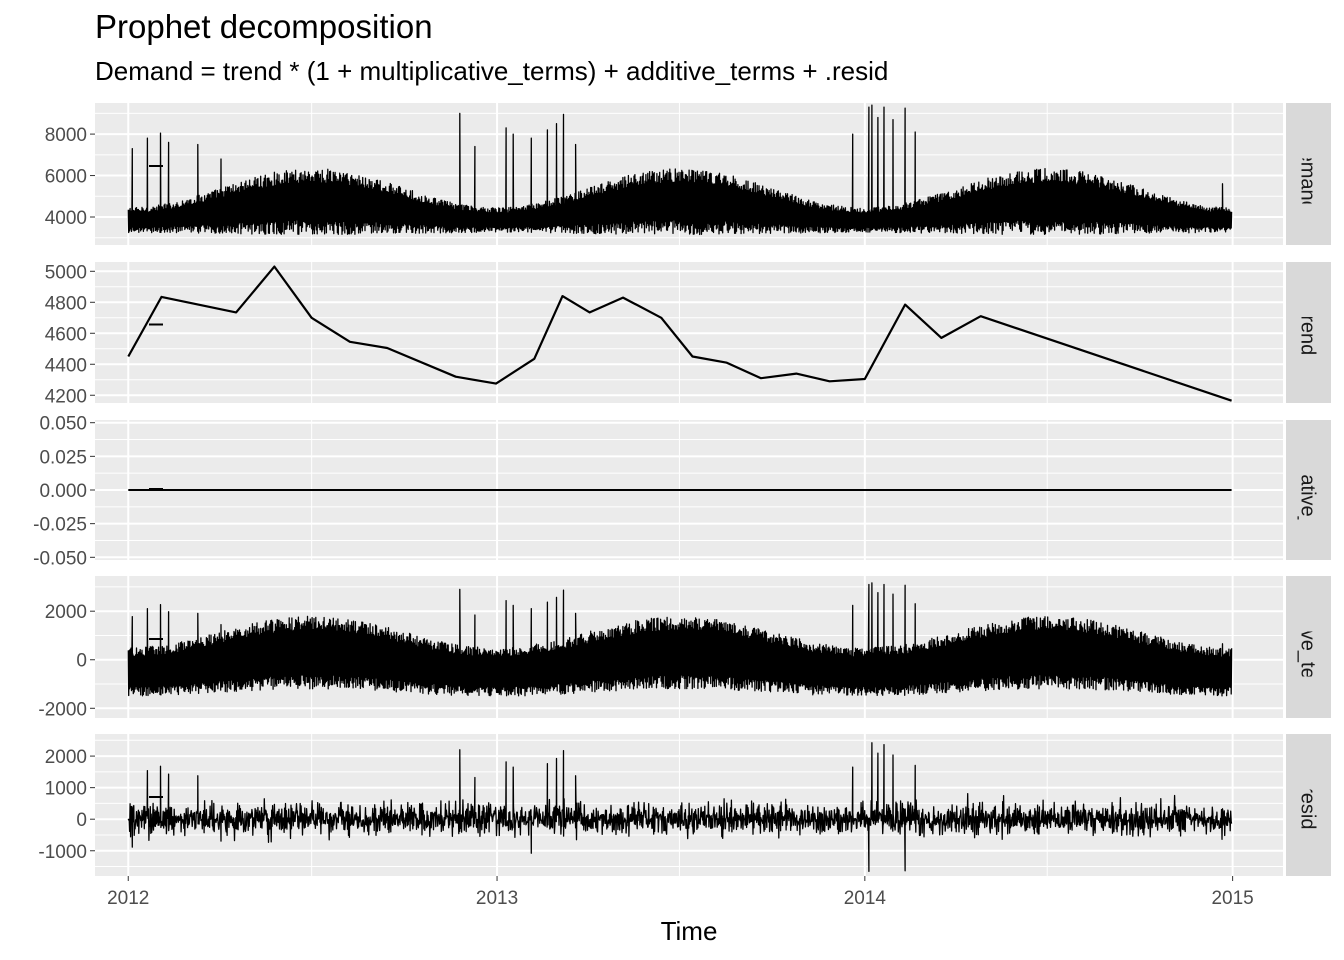  I want to click on y-tick-label: -0.050, so click(60, 558).